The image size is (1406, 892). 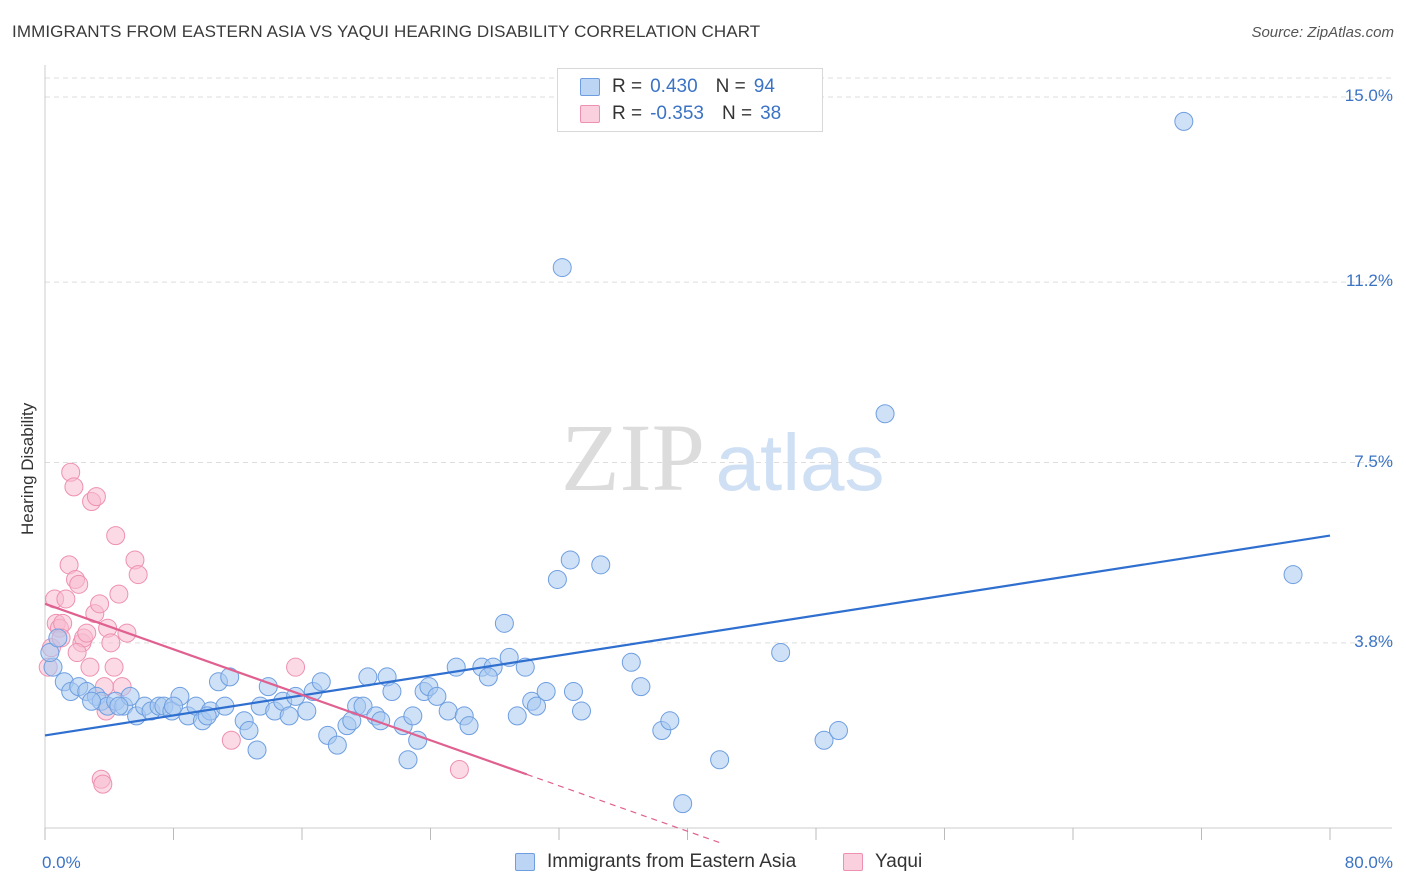 I want to click on legend-label-yaqui: Yaqui, so click(x=899, y=861).